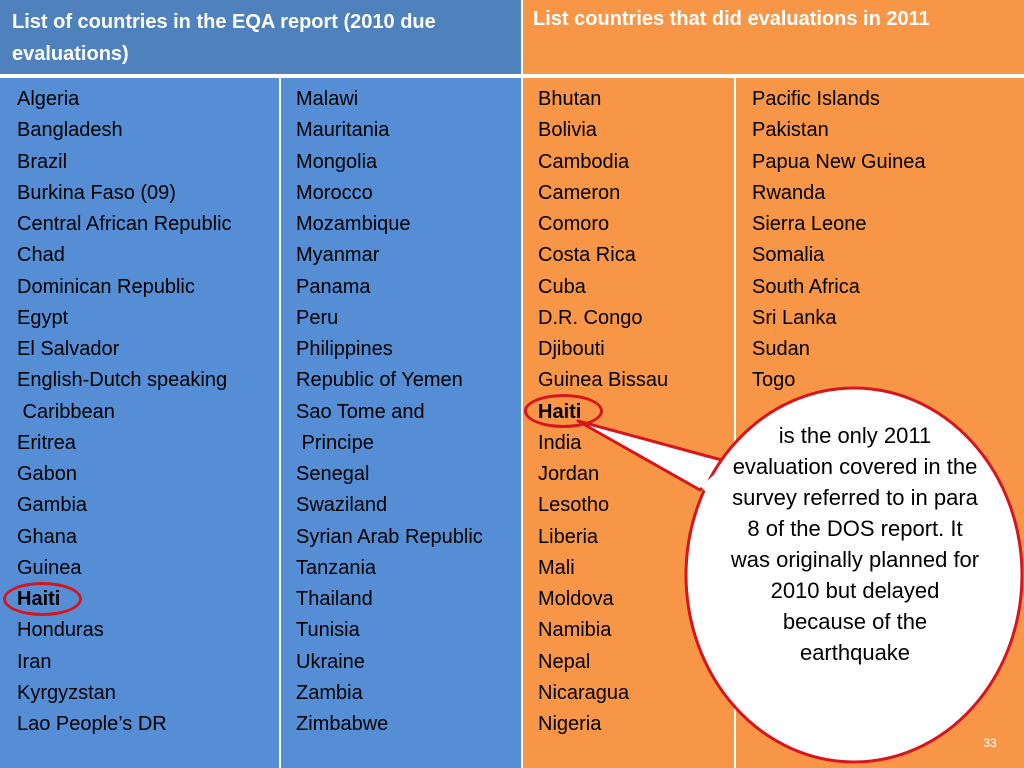  Describe the element at coordinates (334, 192) in the screenshot. I see `country-item: Morocco` at that location.